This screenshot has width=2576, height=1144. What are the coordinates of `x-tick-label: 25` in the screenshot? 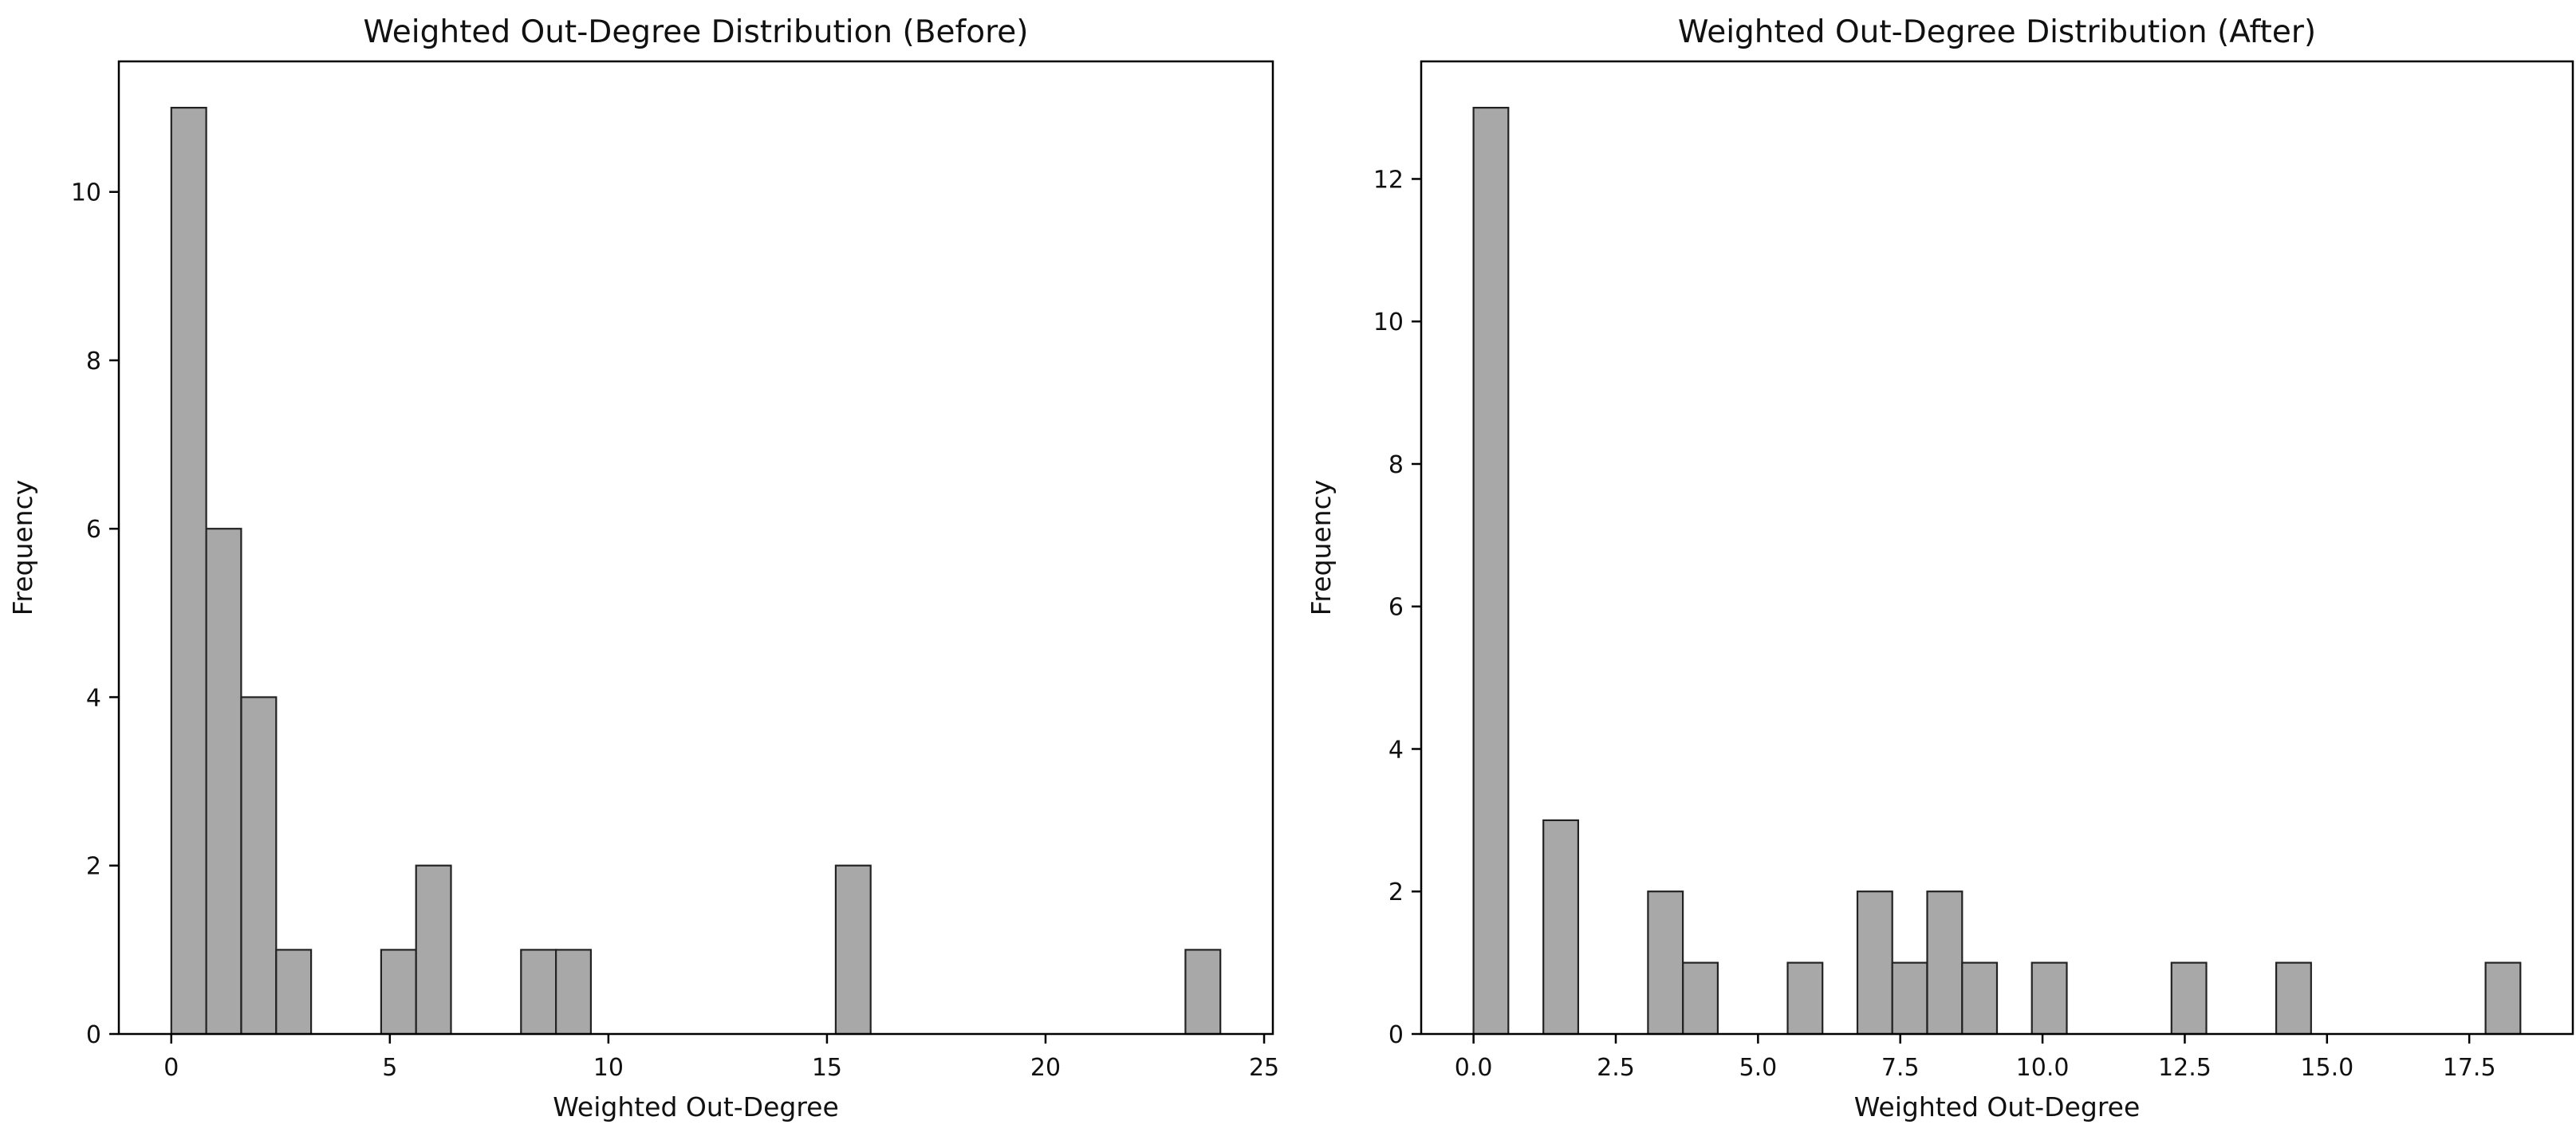 It's located at (1264, 1068).